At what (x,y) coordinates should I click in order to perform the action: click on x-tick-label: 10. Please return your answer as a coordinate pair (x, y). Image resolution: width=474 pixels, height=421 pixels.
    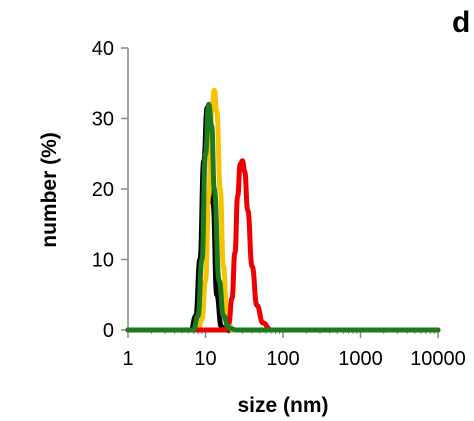
    Looking at the image, I should click on (205, 359).